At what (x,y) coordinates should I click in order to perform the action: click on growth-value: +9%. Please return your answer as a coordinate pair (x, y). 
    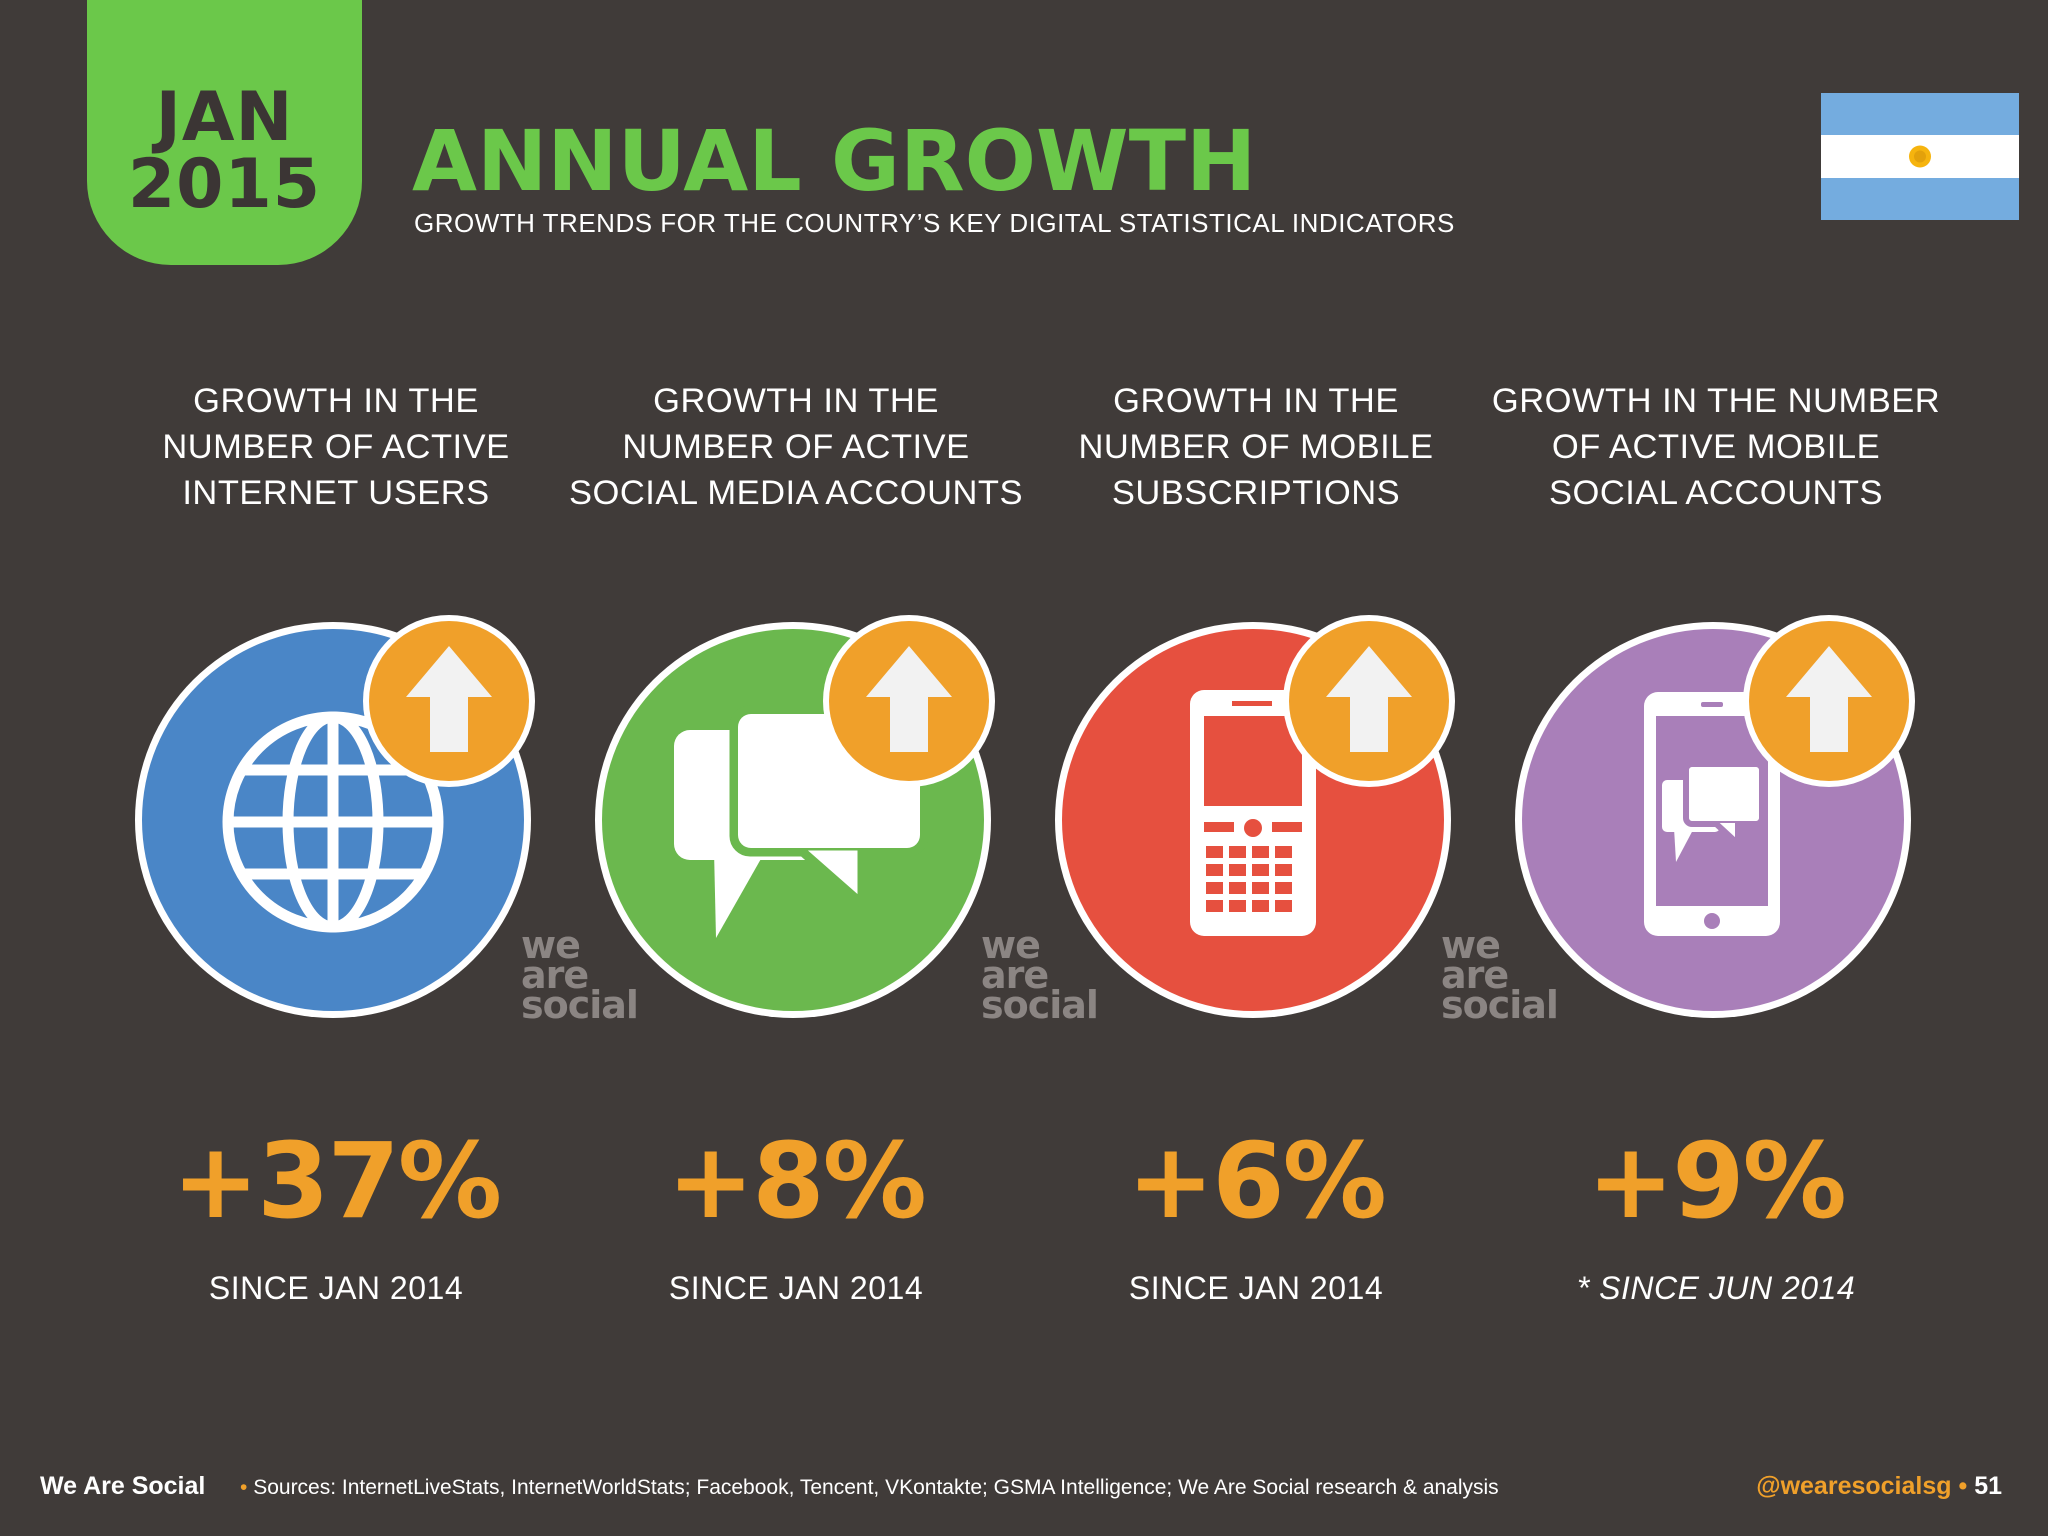
    Looking at the image, I should click on (1717, 1181).